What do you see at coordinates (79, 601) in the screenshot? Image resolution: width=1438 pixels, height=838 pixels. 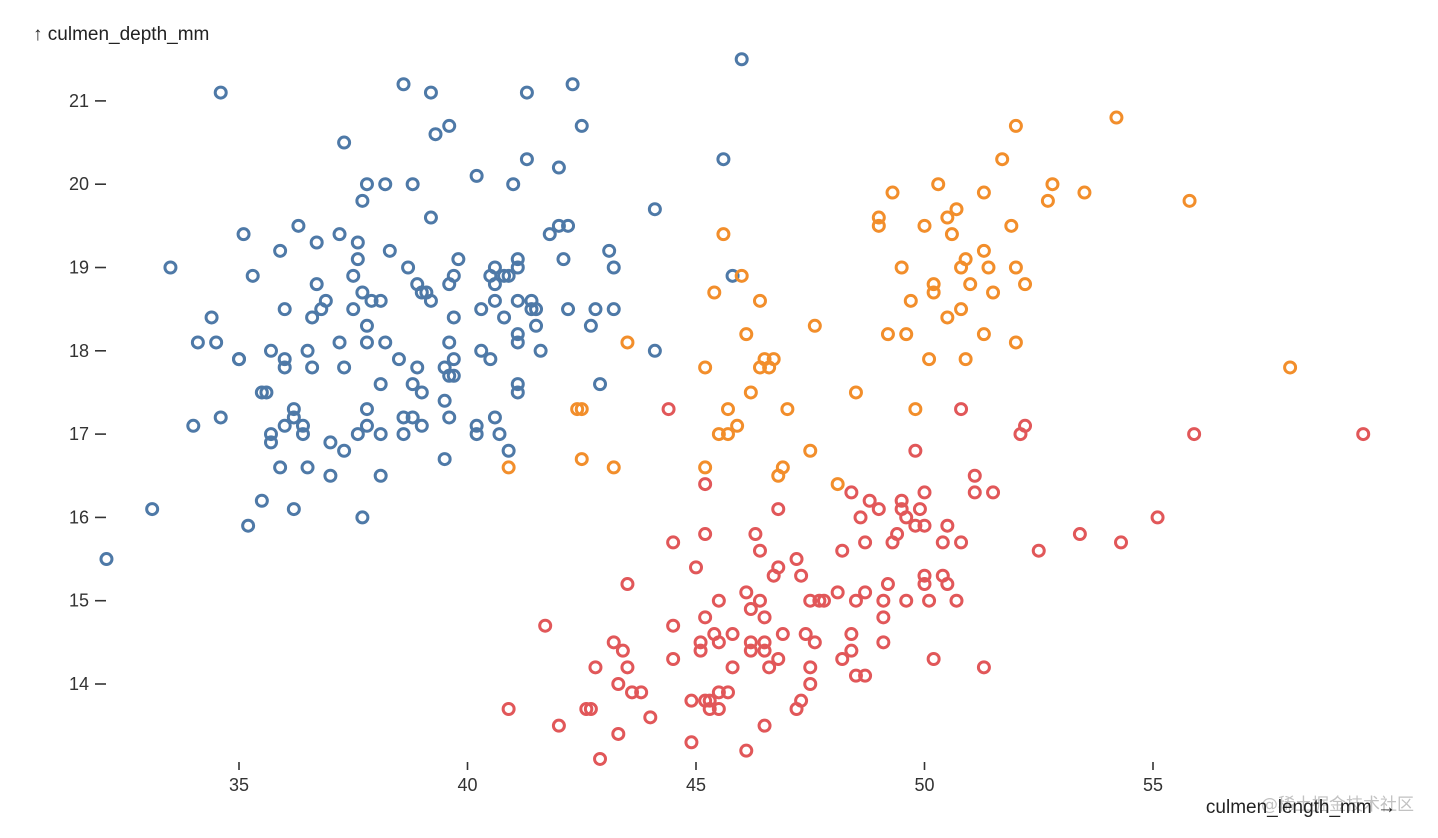 I see `y-tick-label: 15` at bounding box center [79, 601].